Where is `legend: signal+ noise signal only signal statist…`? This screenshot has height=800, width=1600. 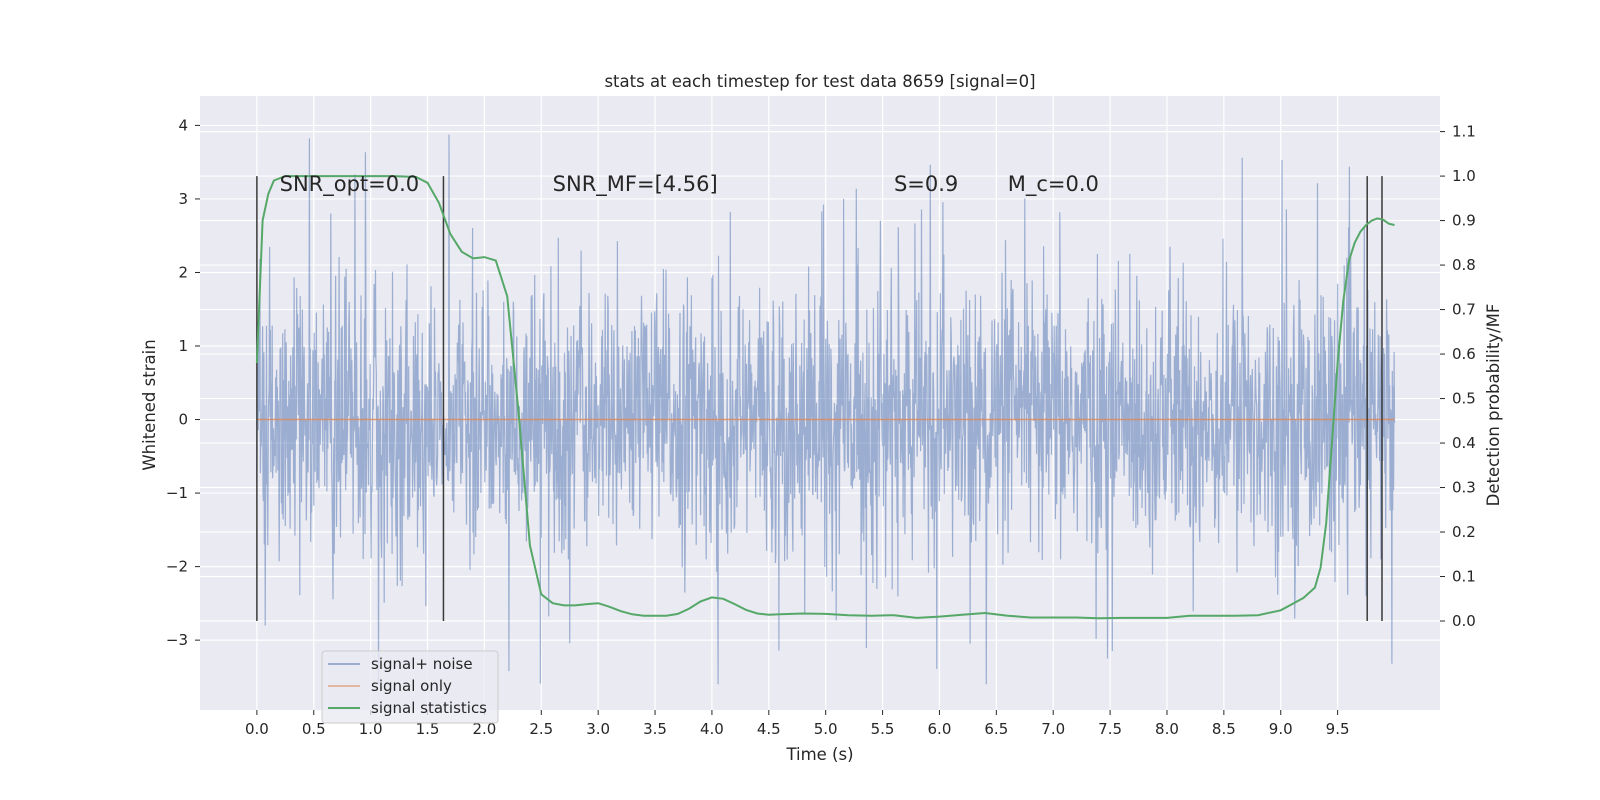
legend: signal+ noise signal only signal statist… is located at coordinates (410, 687).